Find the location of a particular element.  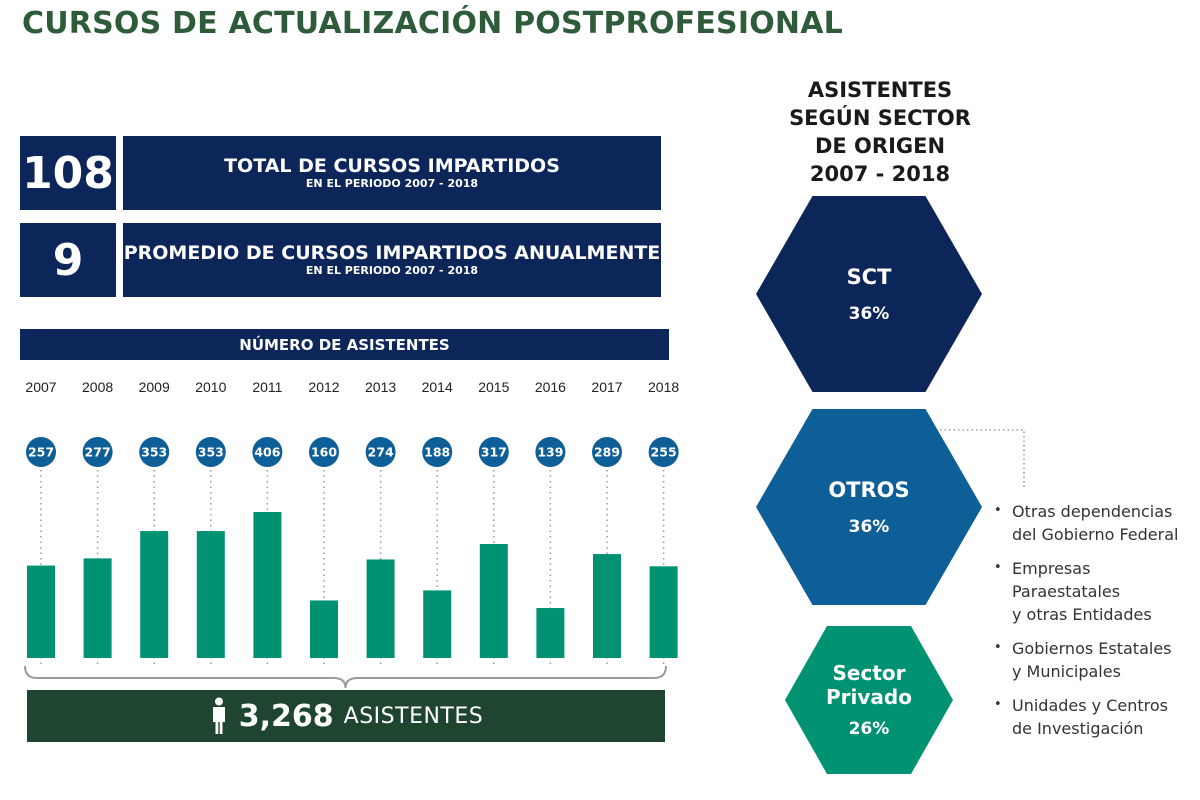

data-label: 289 is located at coordinates (607, 452).